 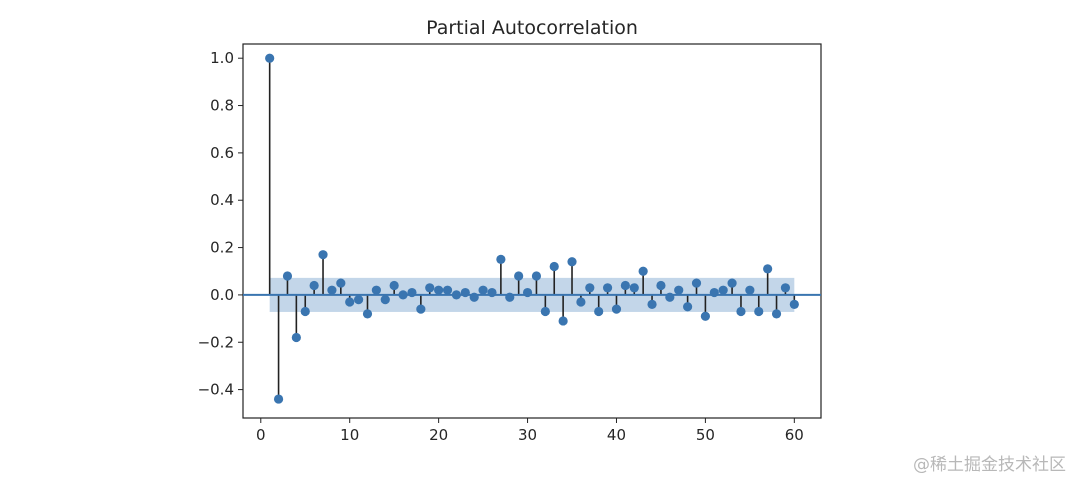 What do you see at coordinates (222, 106) in the screenshot?
I see `y-tick-label: 0.8` at bounding box center [222, 106].